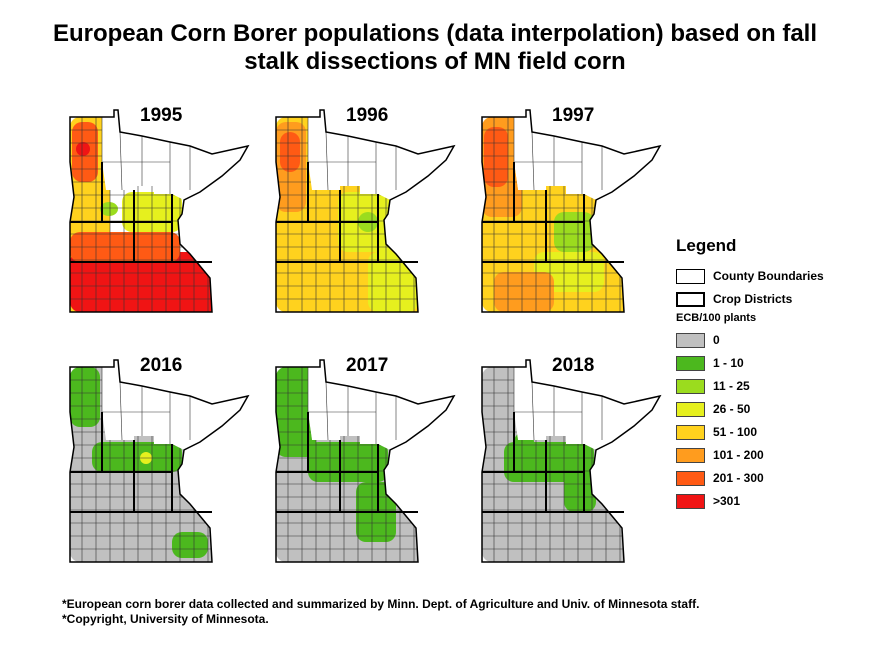 The height and width of the screenshot is (672, 870). I want to click on legend-class-label: 1 - 10, so click(728, 363).